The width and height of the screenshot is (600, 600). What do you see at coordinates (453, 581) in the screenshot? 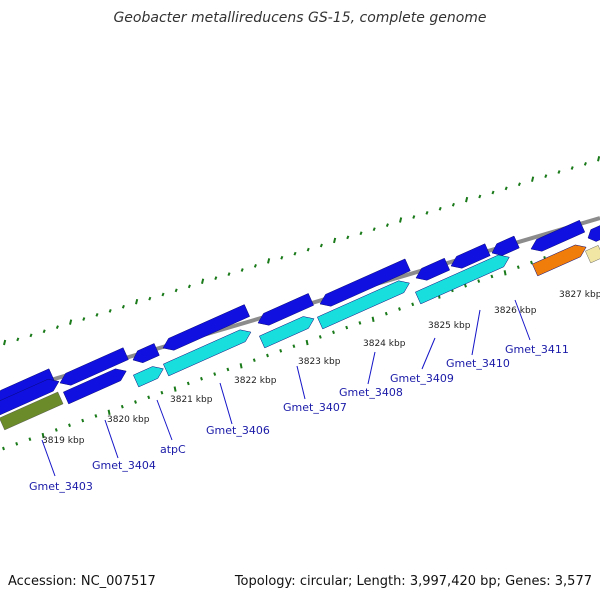
I see `length-value: 3,997,420 bp` at bounding box center [453, 581].